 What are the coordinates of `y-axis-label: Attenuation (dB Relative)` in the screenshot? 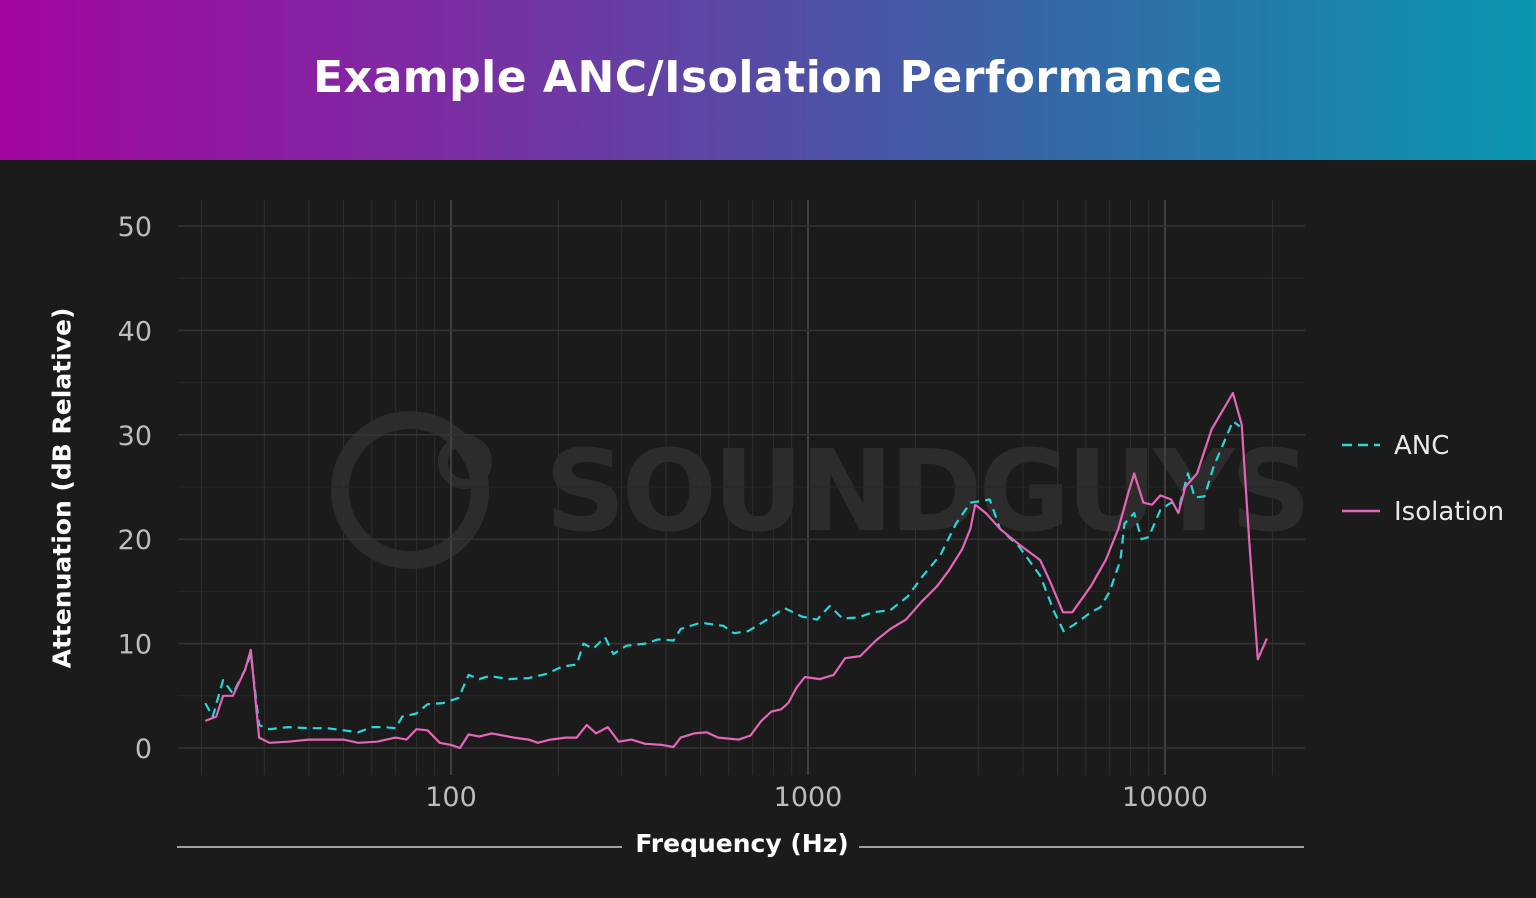 It's located at (62, 488).